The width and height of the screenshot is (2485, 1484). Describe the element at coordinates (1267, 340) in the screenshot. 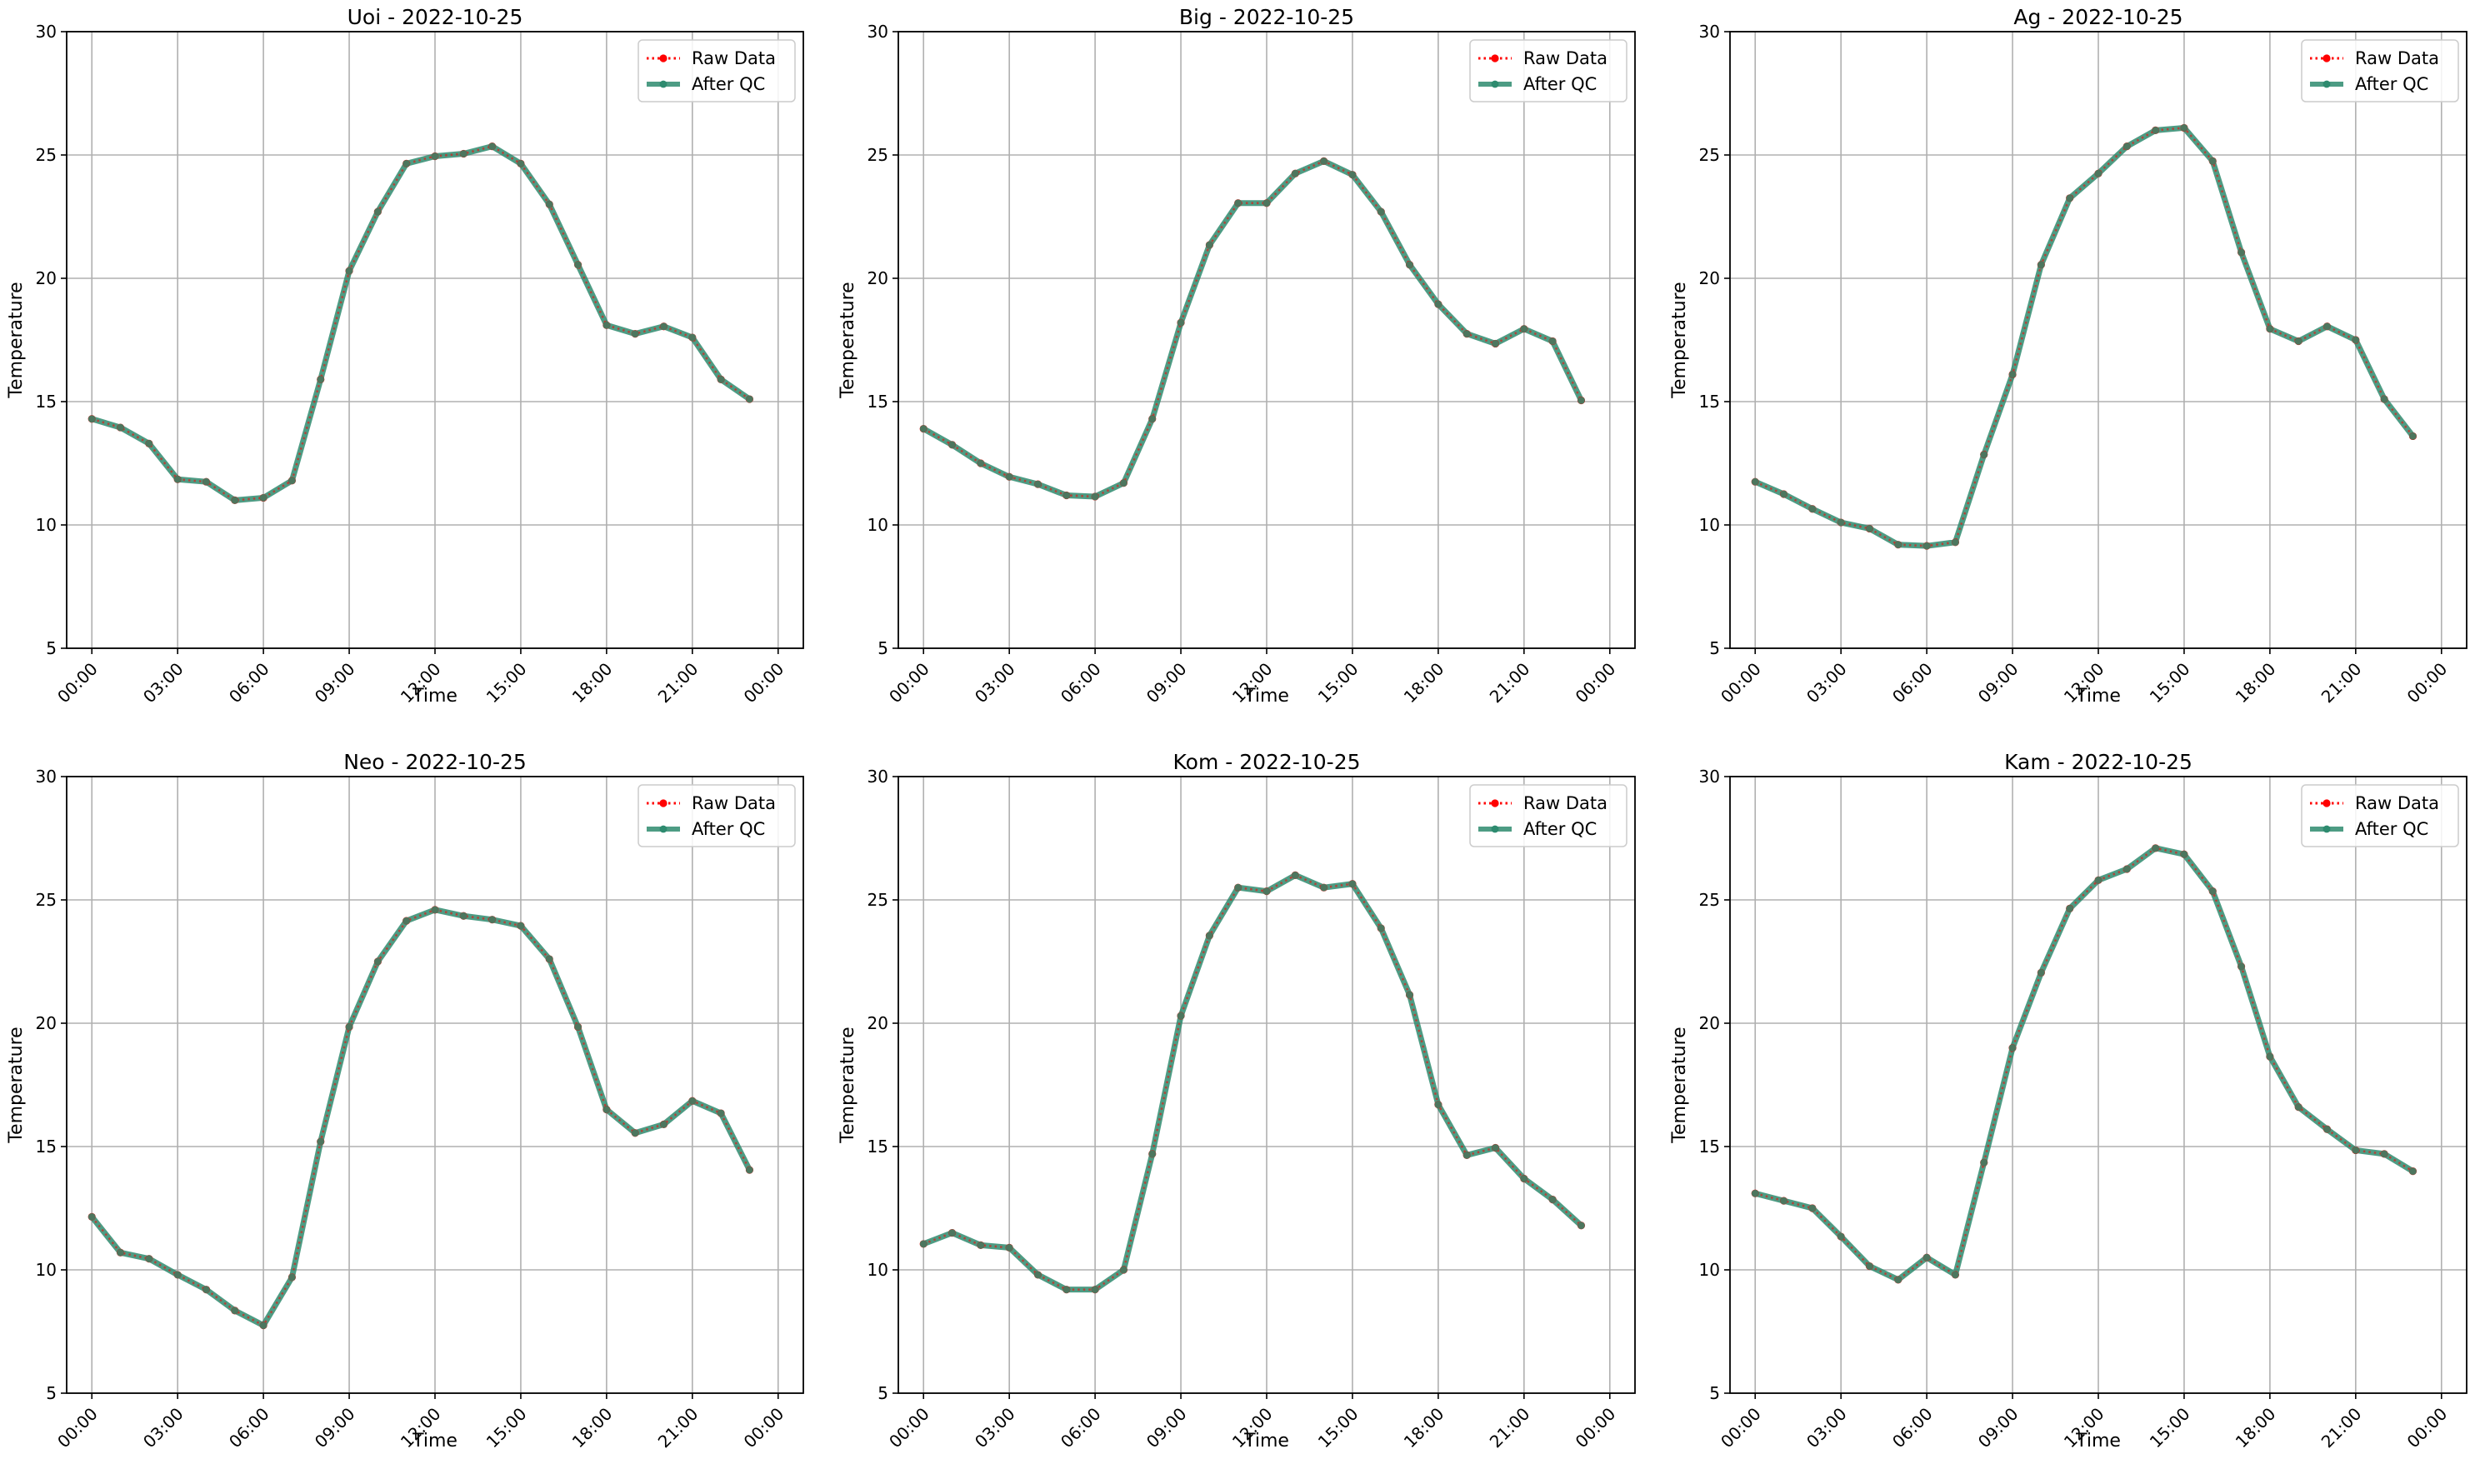

I see `axes-frame` at that location.